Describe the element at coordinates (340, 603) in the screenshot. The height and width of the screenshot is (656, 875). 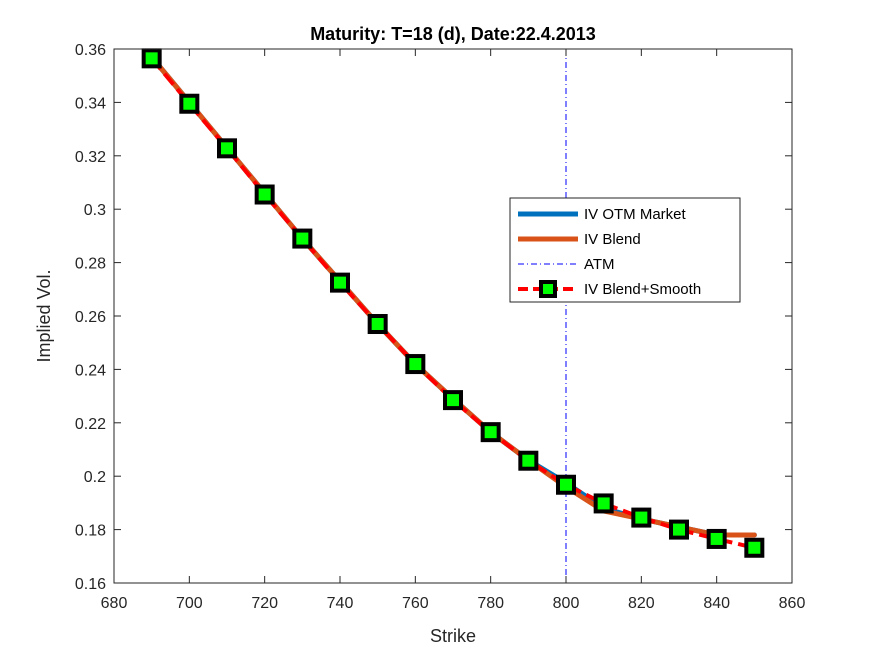
I see `x-tick-label: 740` at that location.